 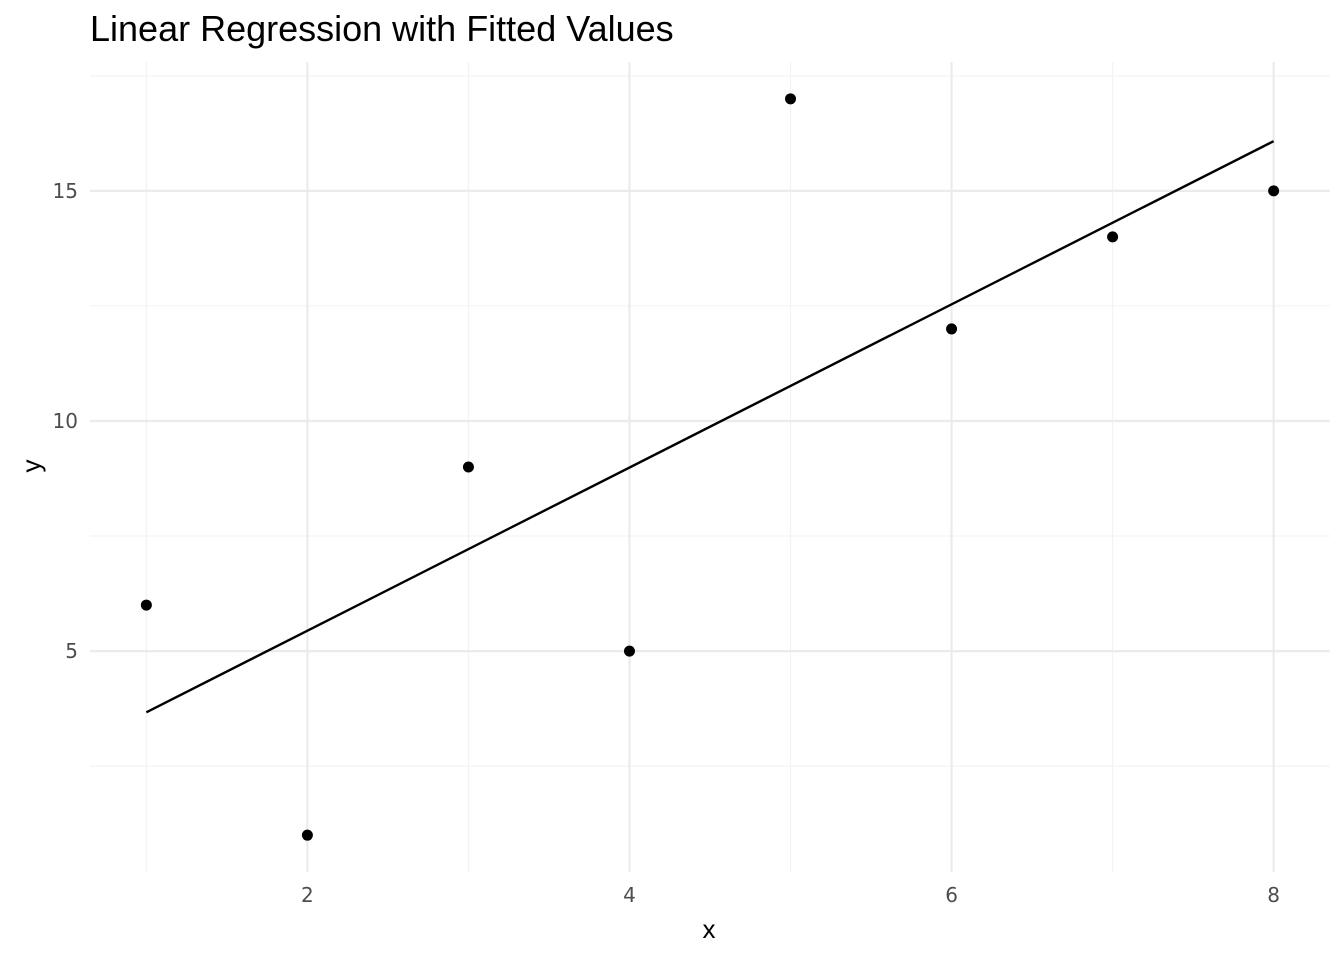 I want to click on x-tick-labels: 2 4 6 8, so click(x=790, y=895).